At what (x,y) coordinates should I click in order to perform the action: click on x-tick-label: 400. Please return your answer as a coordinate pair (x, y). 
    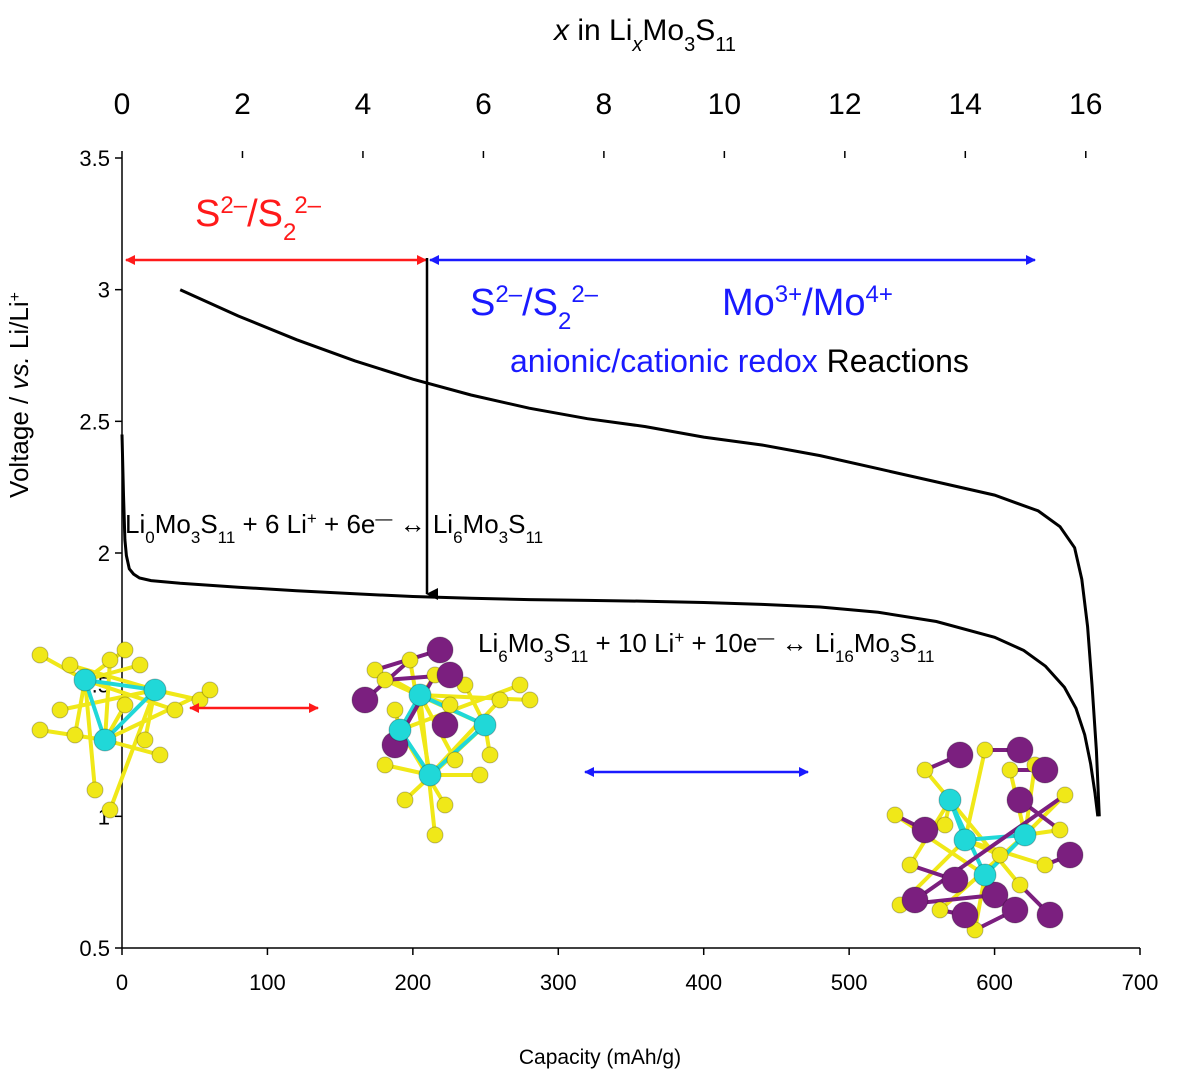
    Looking at the image, I should click on (703, 982).